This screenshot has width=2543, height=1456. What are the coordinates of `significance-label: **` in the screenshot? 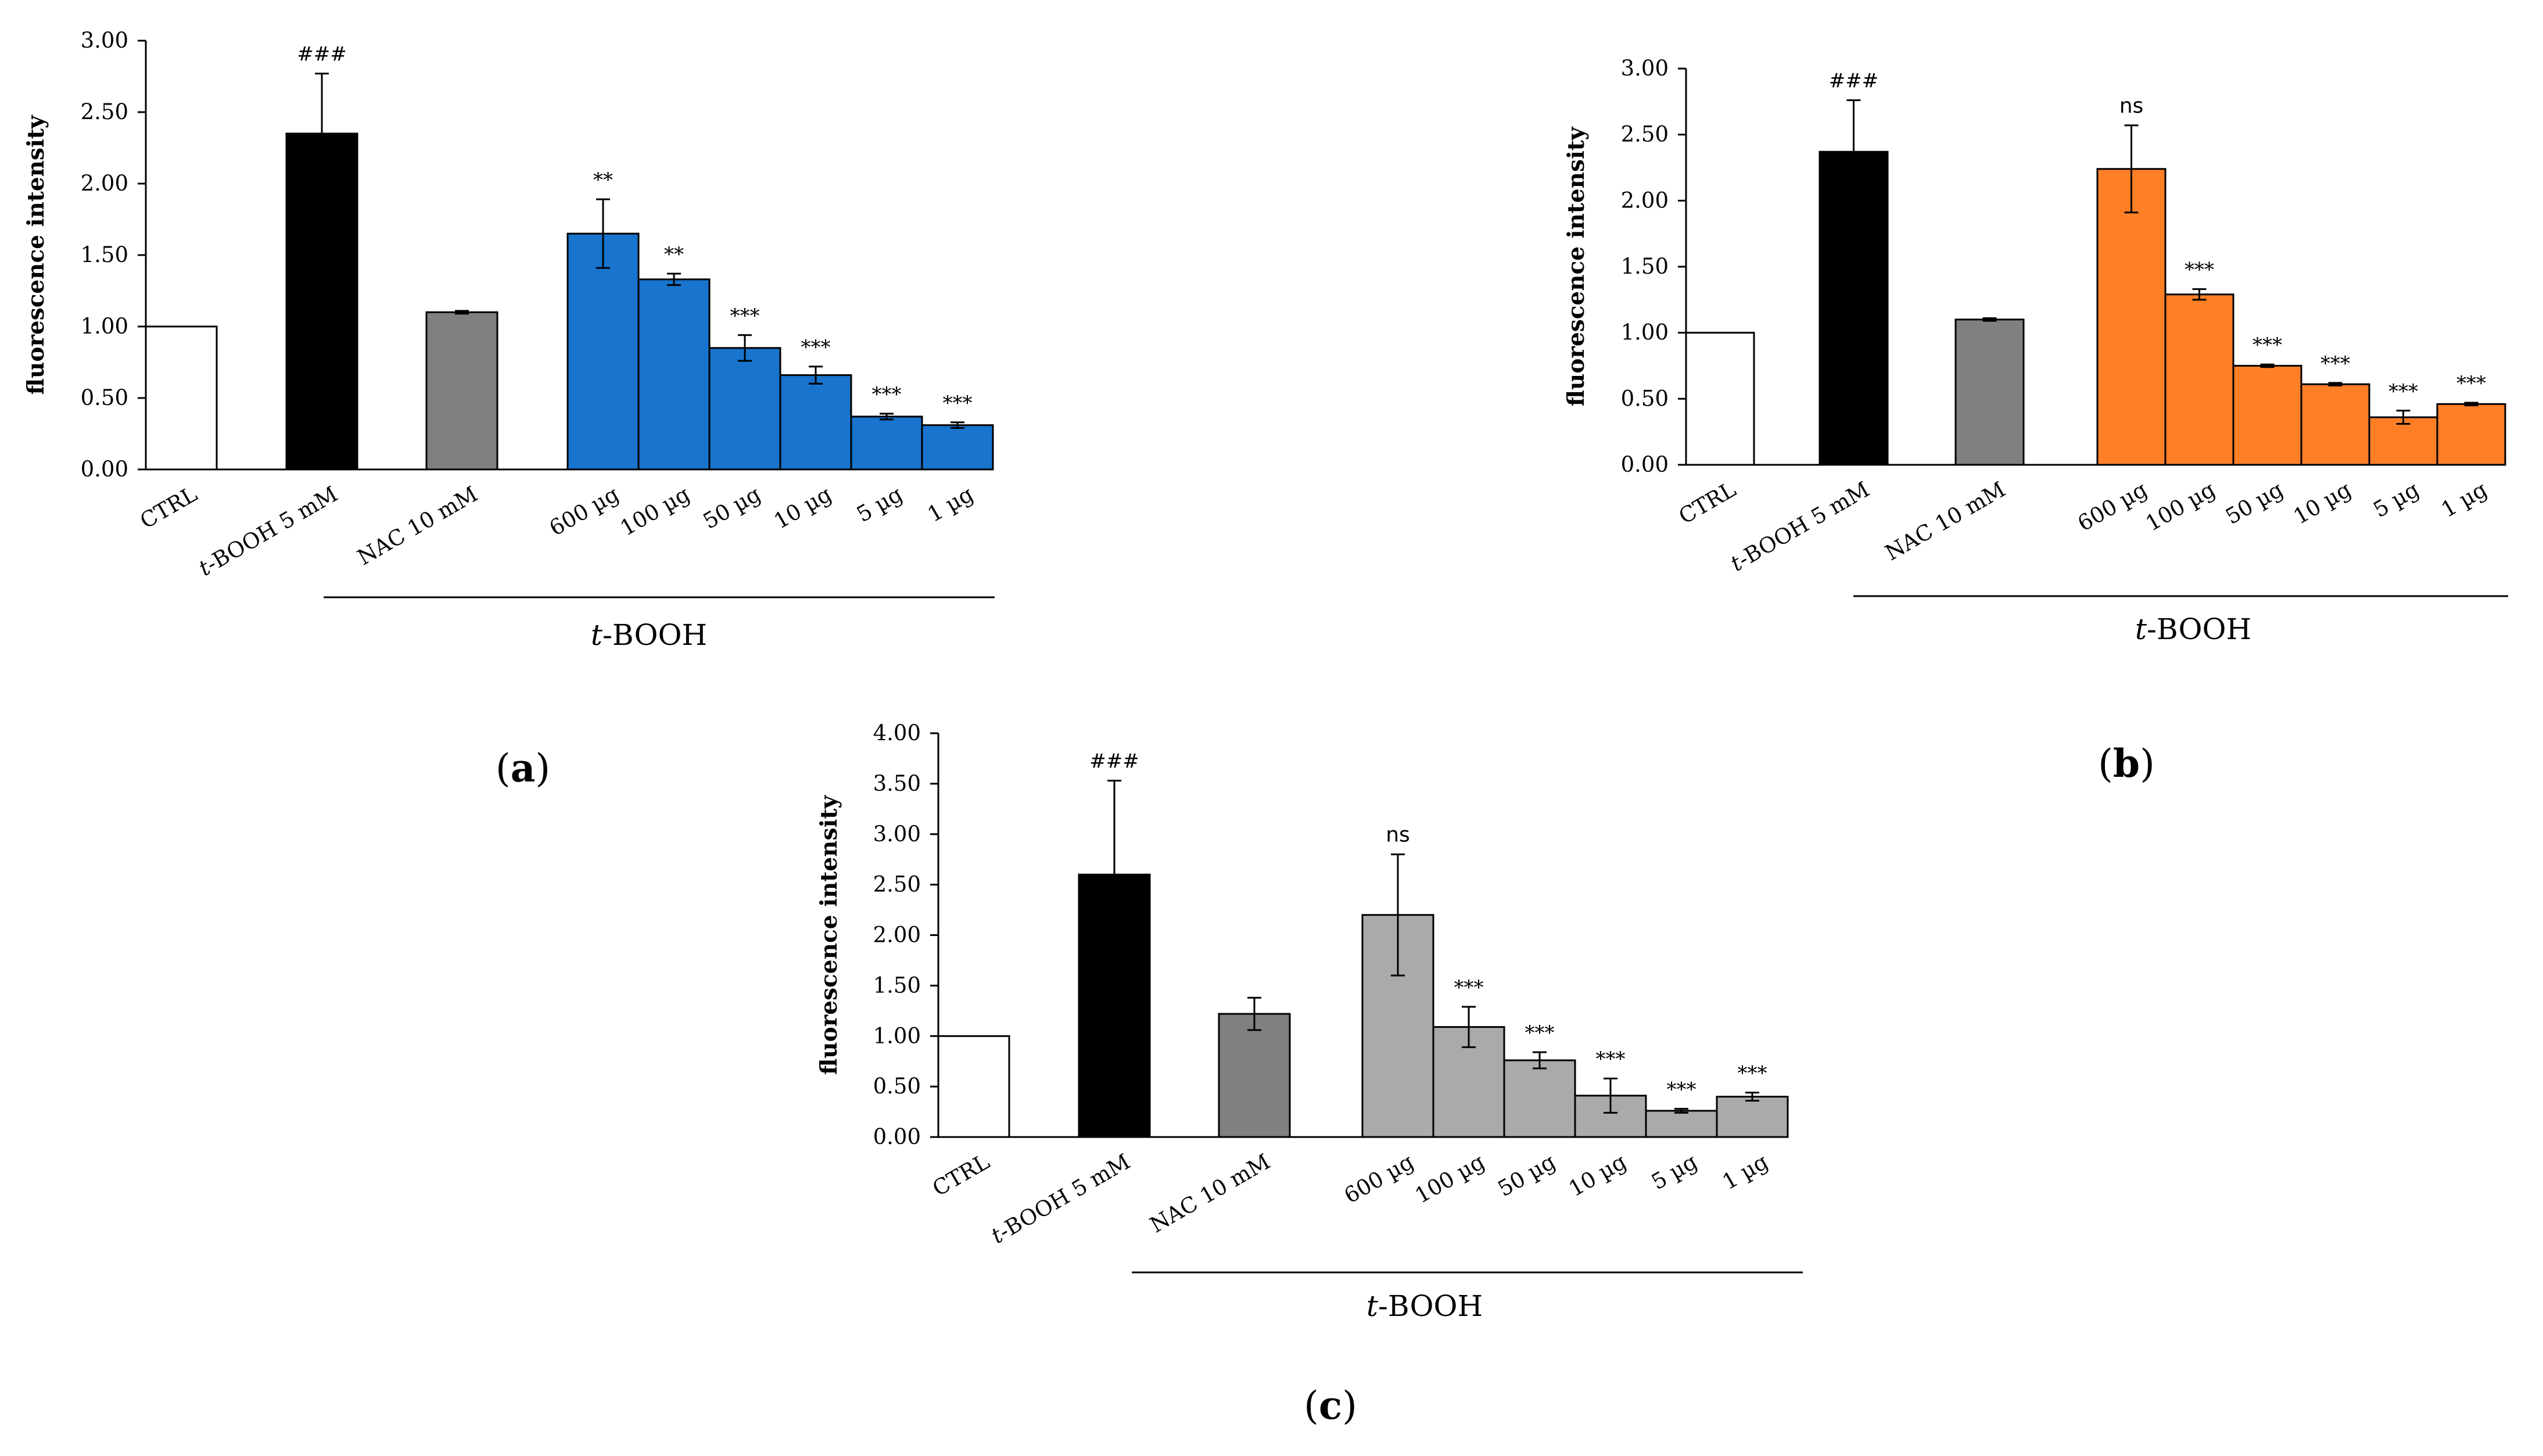 It's located at (674, 255).